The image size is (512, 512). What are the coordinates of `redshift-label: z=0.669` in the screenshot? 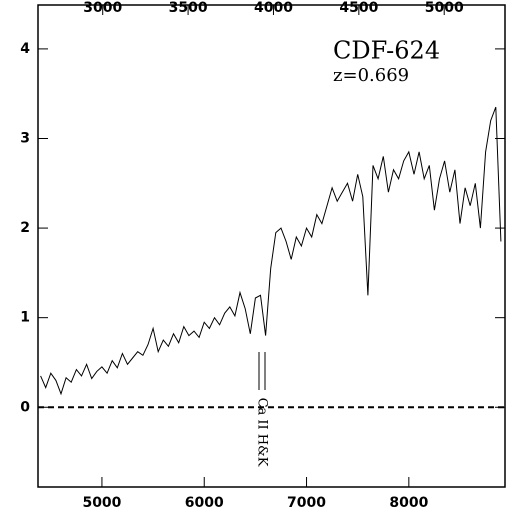 It's located at (371, 75).